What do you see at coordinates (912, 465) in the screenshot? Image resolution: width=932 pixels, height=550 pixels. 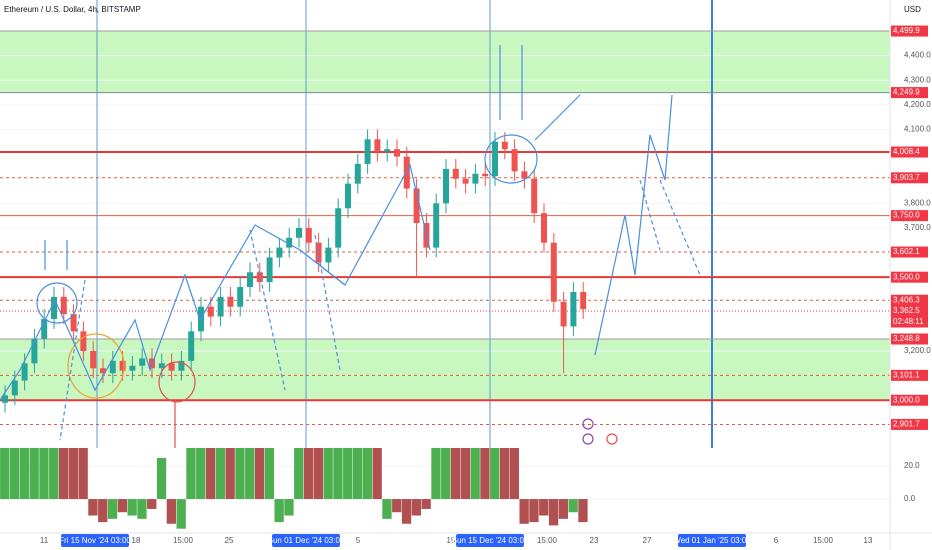 I see `indicator-tick-label: 20.0` at bounding box center [912, 465].